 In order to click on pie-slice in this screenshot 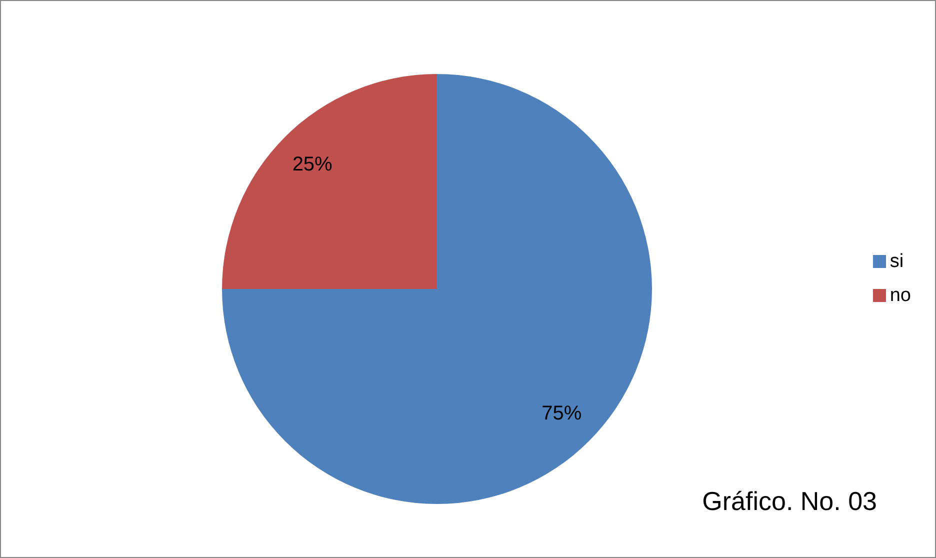, I will do `click(329, 181)`.